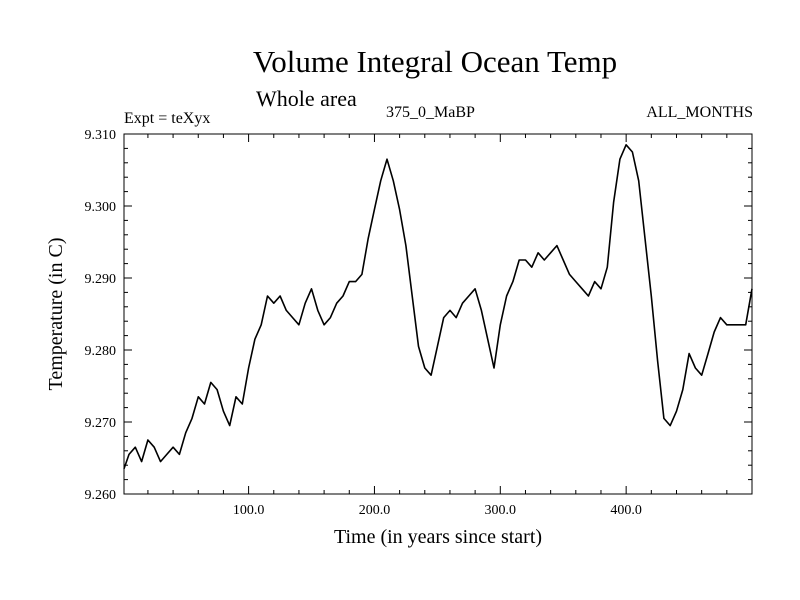 Image resolution: width=800 pixels, height=600 pixels. Describe the element at coordinates (501, 510) in the screenshot. I see `x-tick-label: 300.0` at that location.